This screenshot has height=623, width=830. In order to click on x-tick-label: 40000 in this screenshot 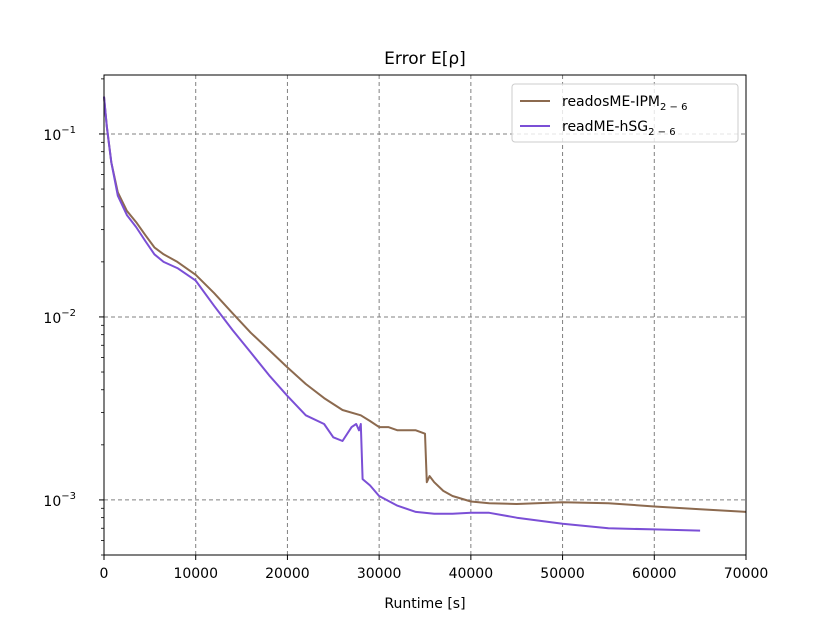, I will do `click(471, 574)`.